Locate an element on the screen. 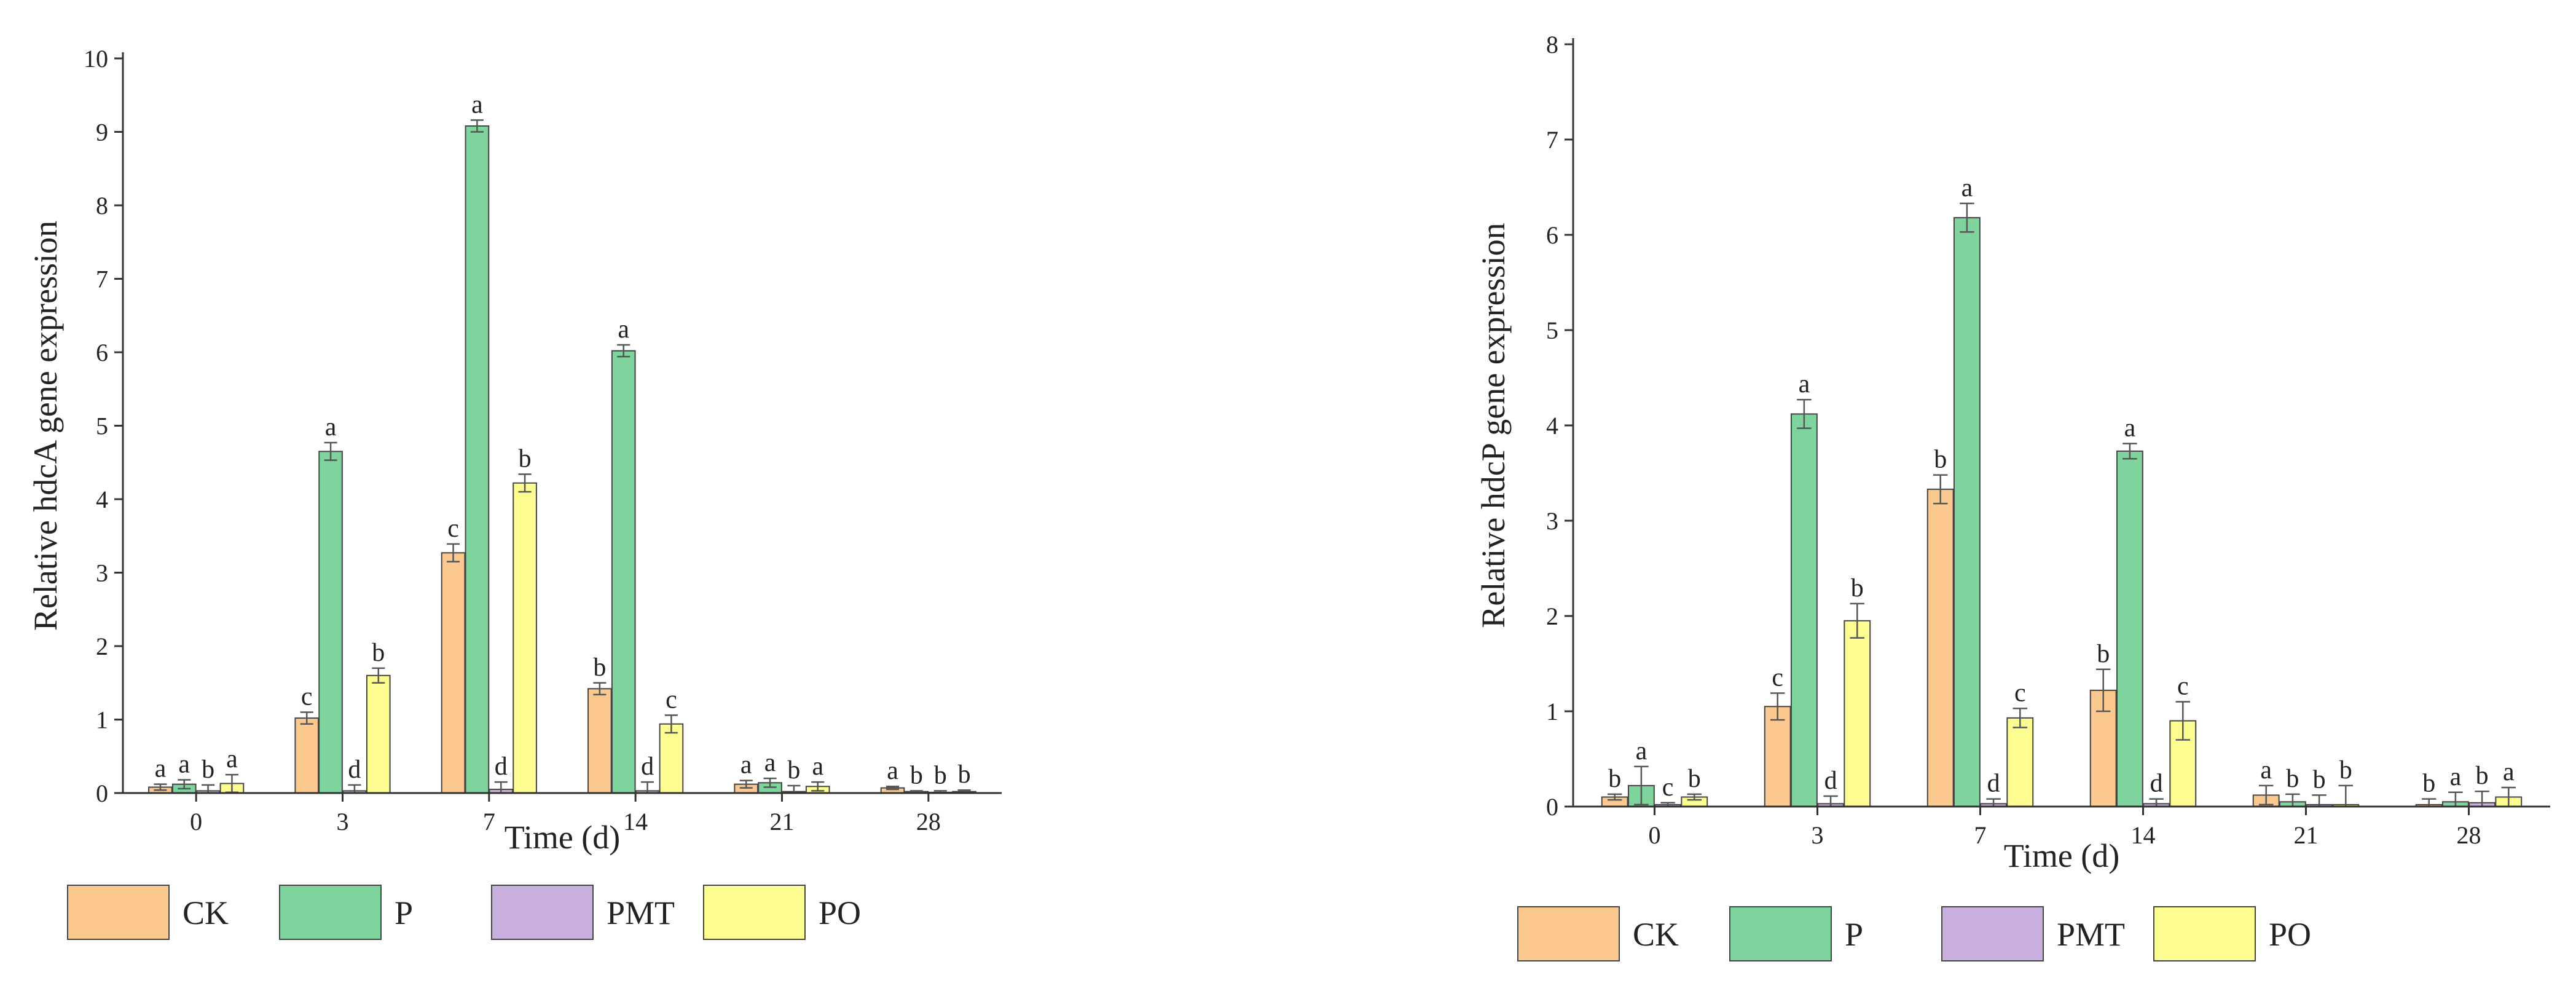  y-tick-label: 10 is located at coordinates (96, 59).